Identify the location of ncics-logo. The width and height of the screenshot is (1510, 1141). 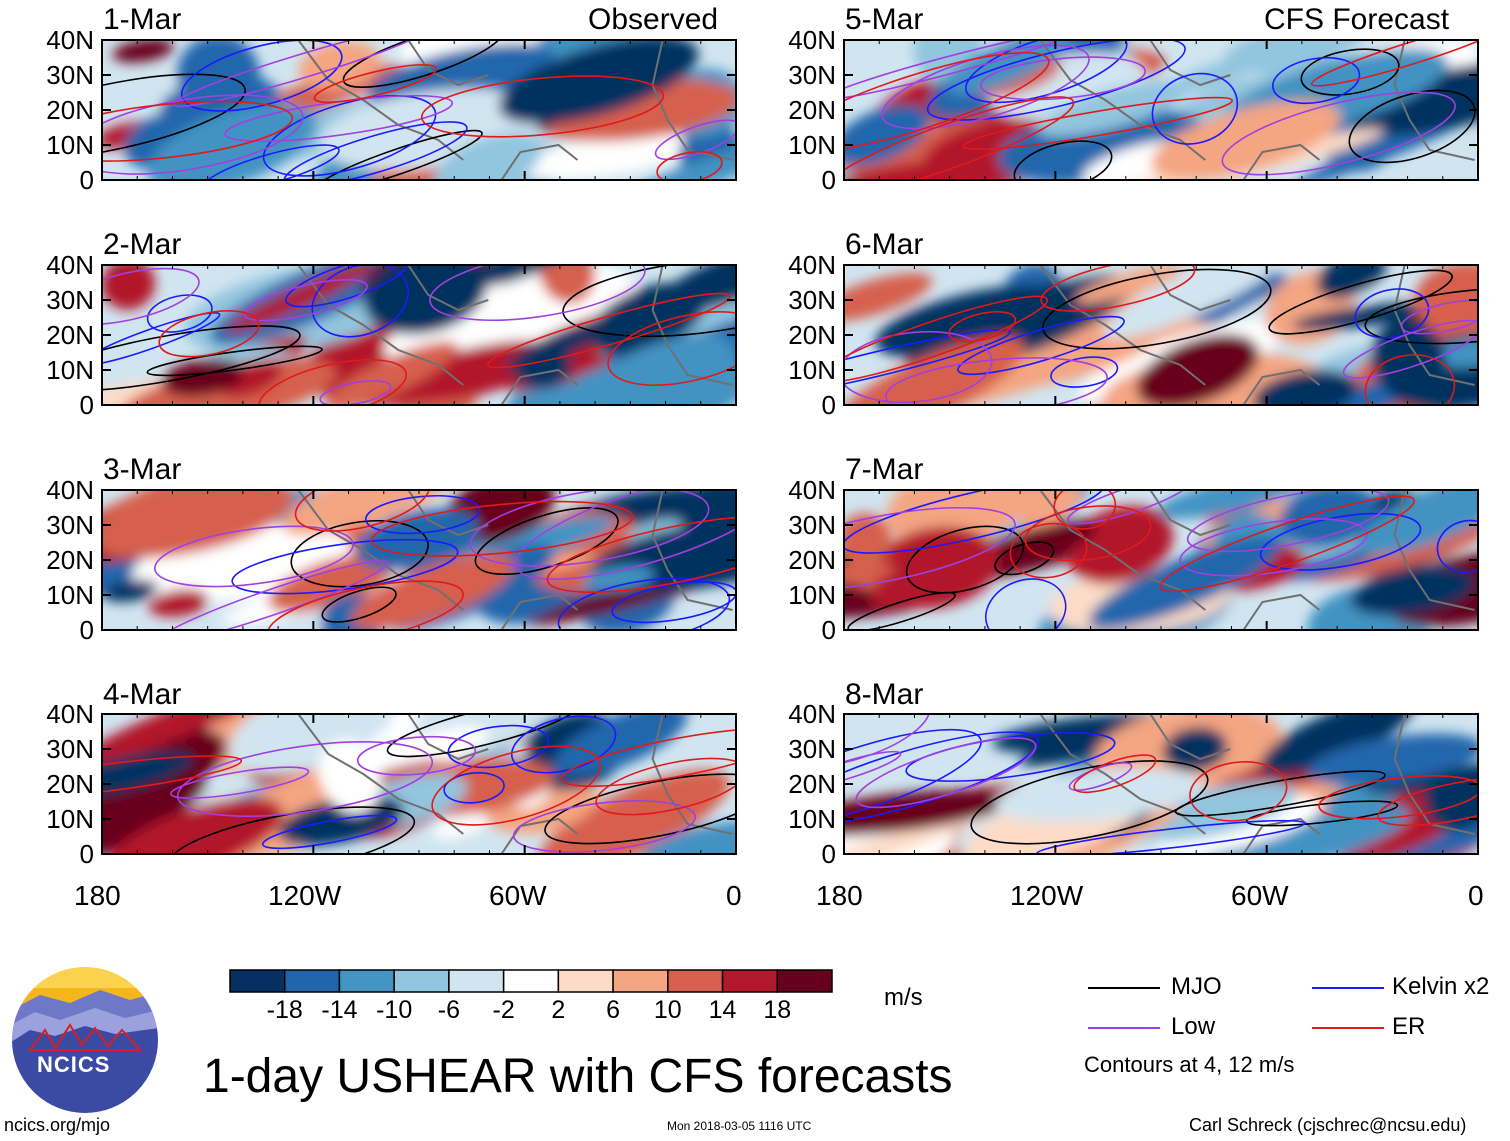
(85, 1040).